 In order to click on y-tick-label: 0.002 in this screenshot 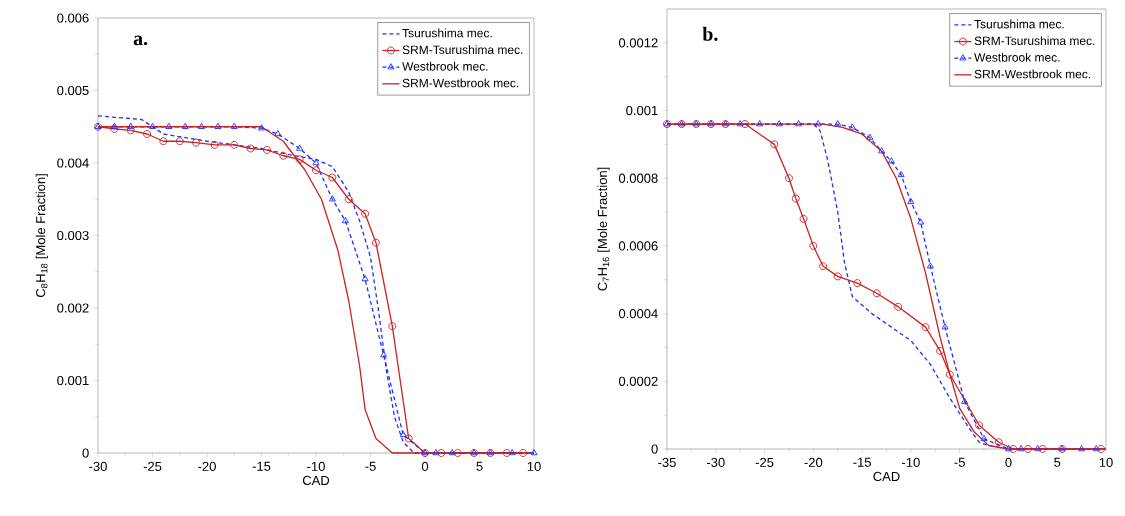, I will do `click(73, 308)`.